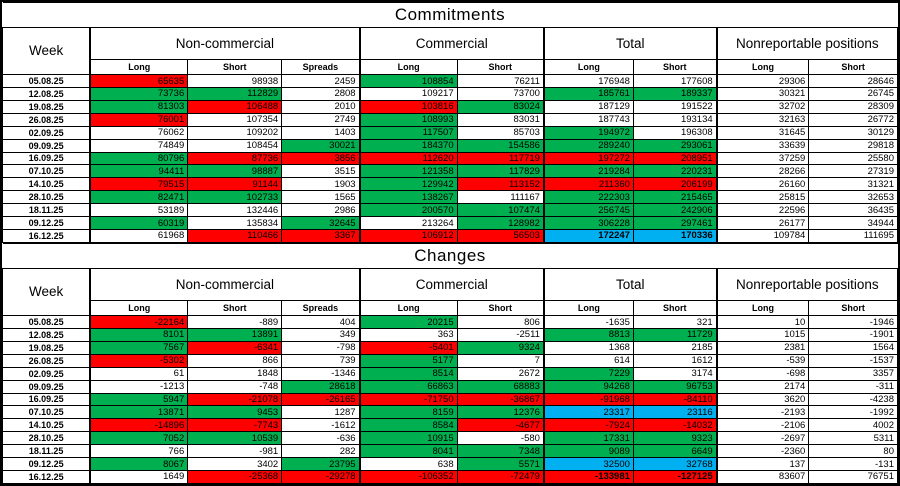 This screenshot has height=486, width=900. I want to click on value-cell: 7348, so click(500, 451).